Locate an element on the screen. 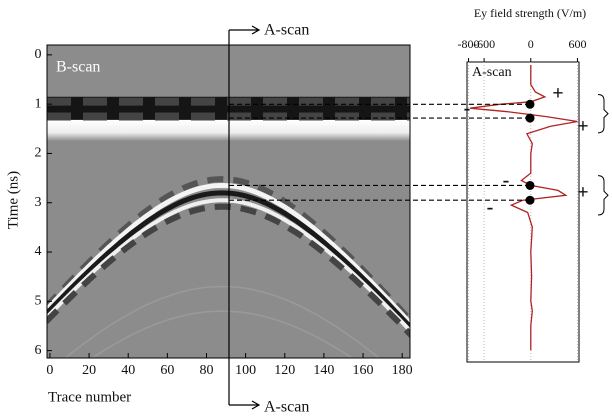  x-tick-label: 100 is located at coordinates (245, 370).